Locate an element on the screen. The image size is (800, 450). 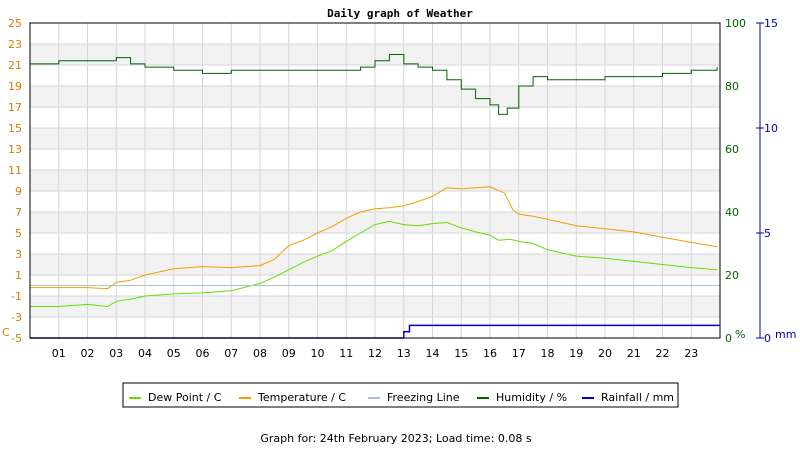
x-tick: 12 is located at coordinates (375, 353).